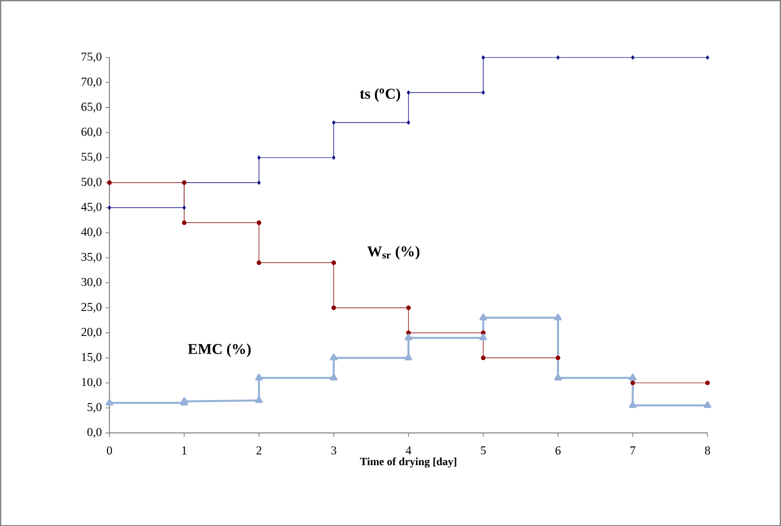 The width and height of the screenshot is (781, 526). What do you see at coordinates (219, 350) in the screenshot?
I see `series-label: EMC (%)` at bounding box center [219, 350].